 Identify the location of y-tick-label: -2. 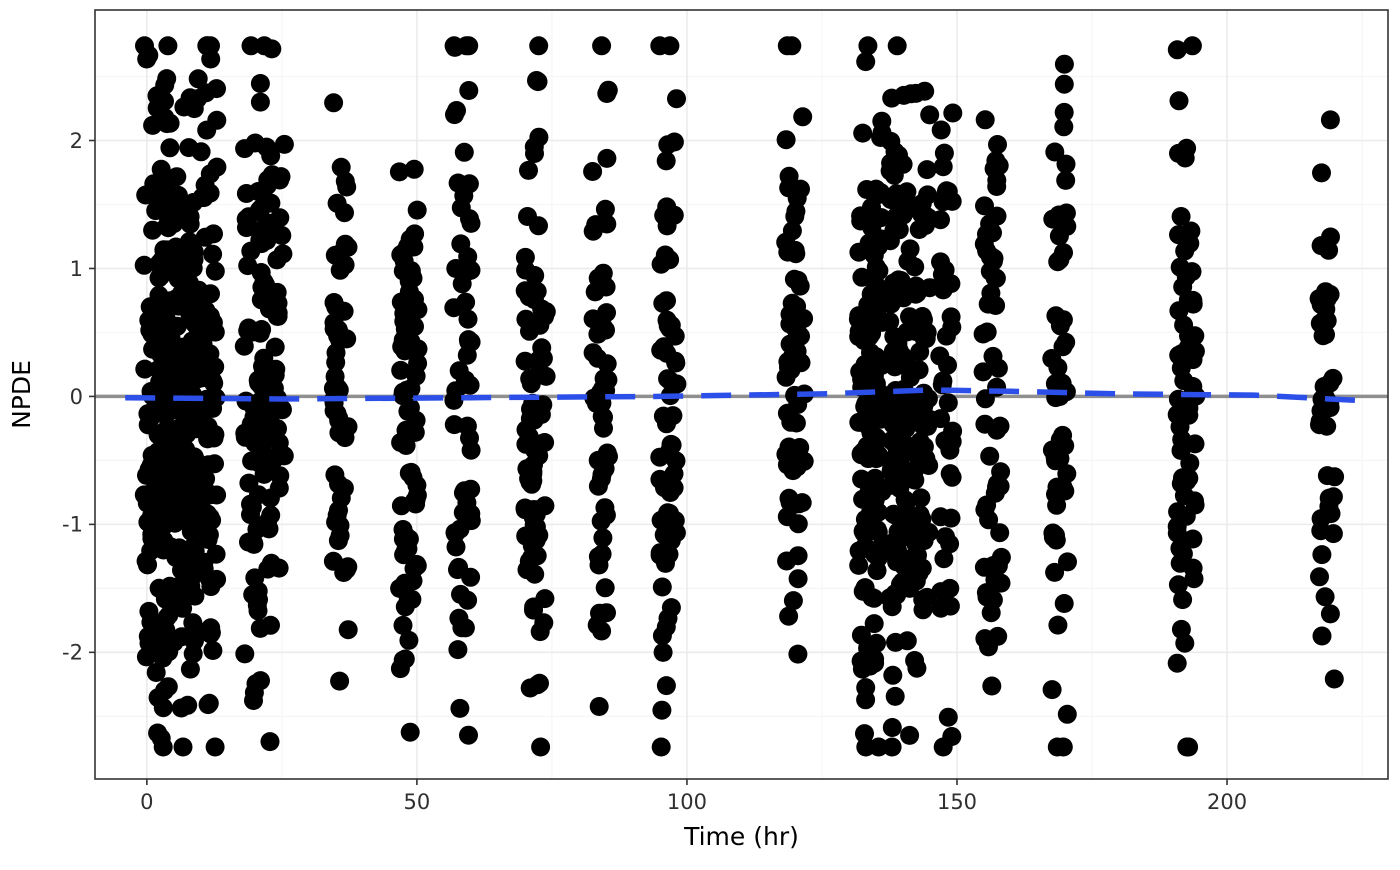
(72, 653).